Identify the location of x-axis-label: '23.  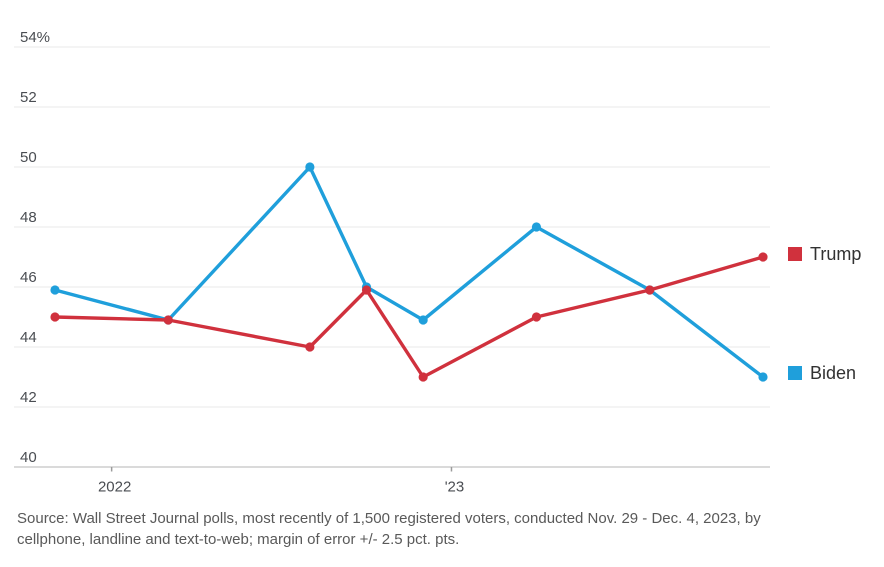
(455, 487).